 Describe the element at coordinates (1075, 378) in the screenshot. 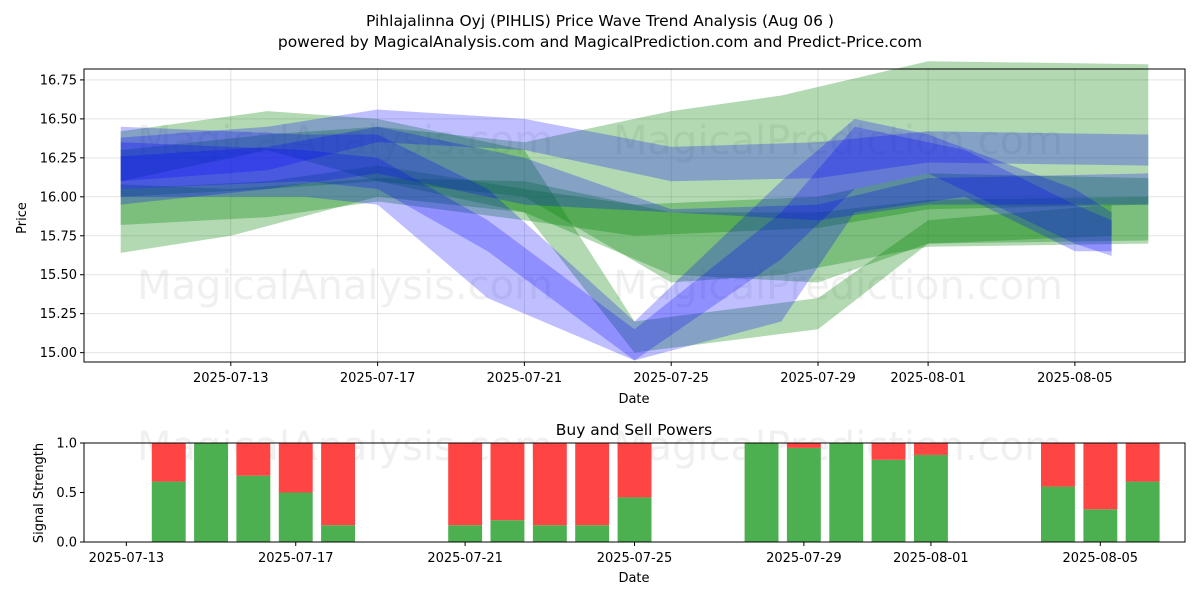

I see `price-x-tick-label: 2025-08-05` at that location.